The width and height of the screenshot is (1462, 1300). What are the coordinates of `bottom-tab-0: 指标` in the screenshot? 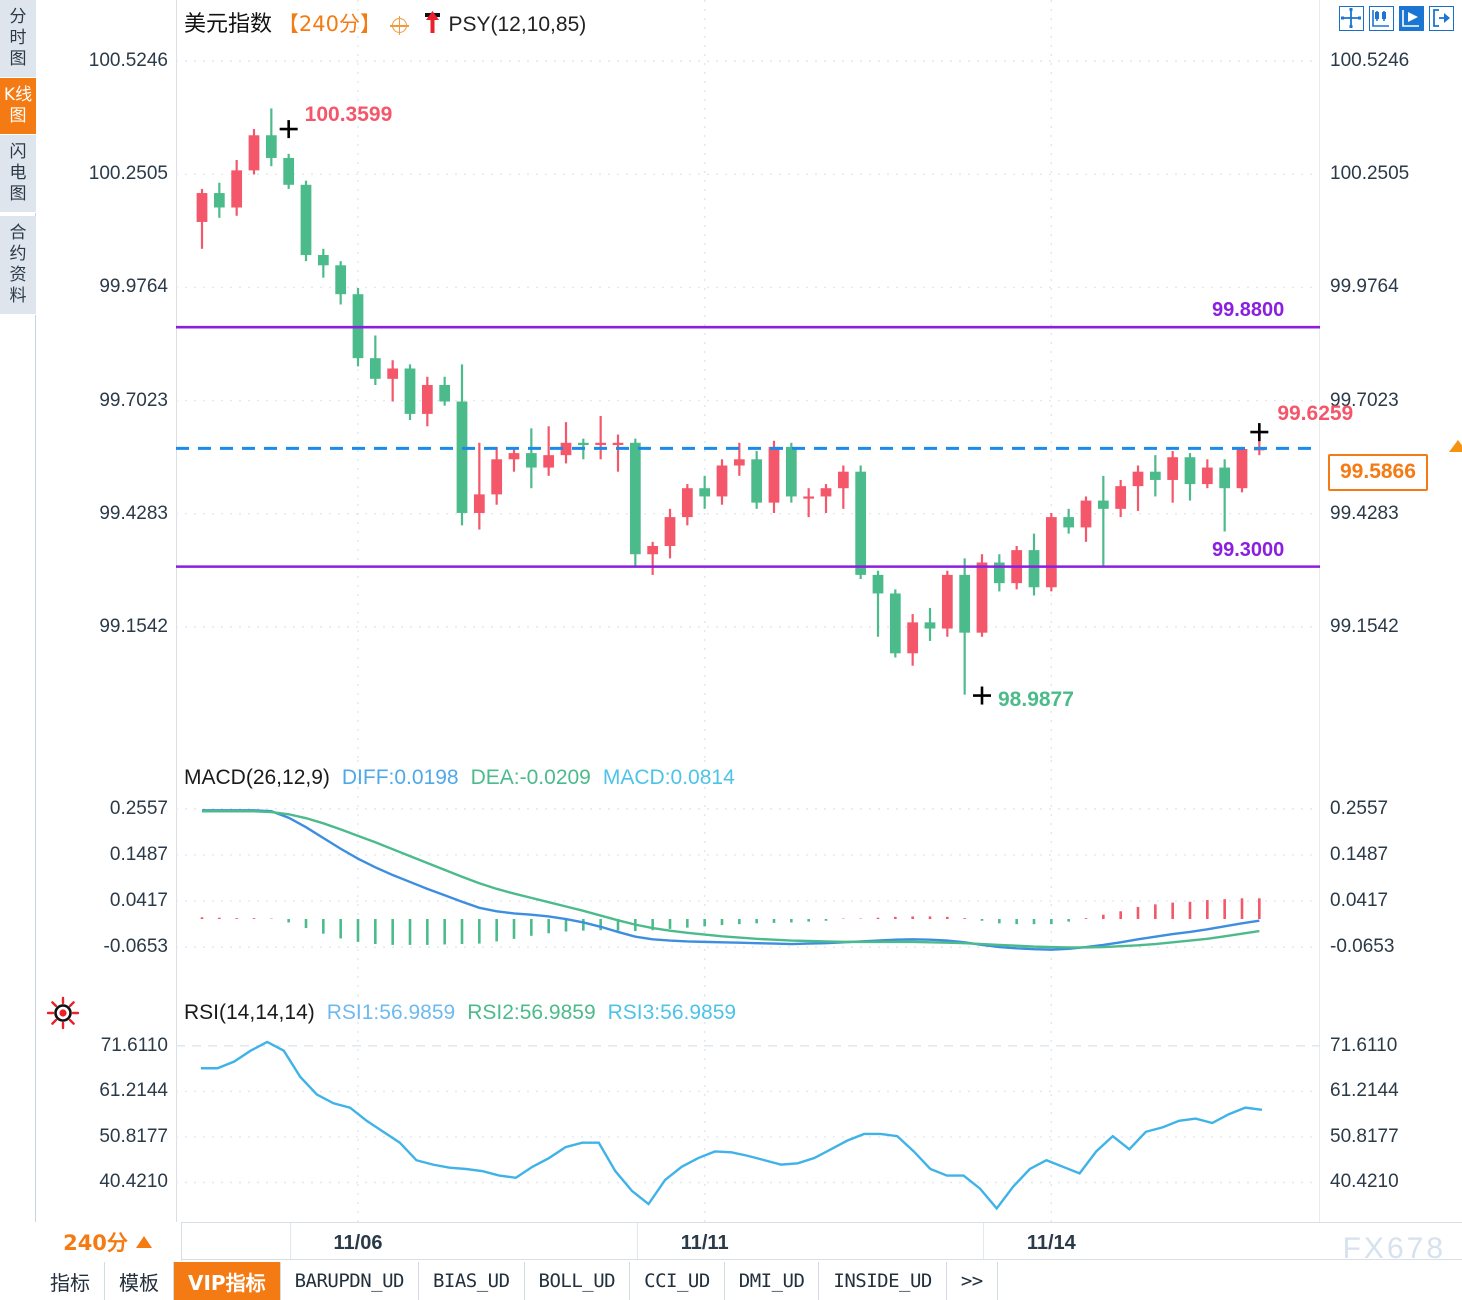 It's located at (70, 1281).